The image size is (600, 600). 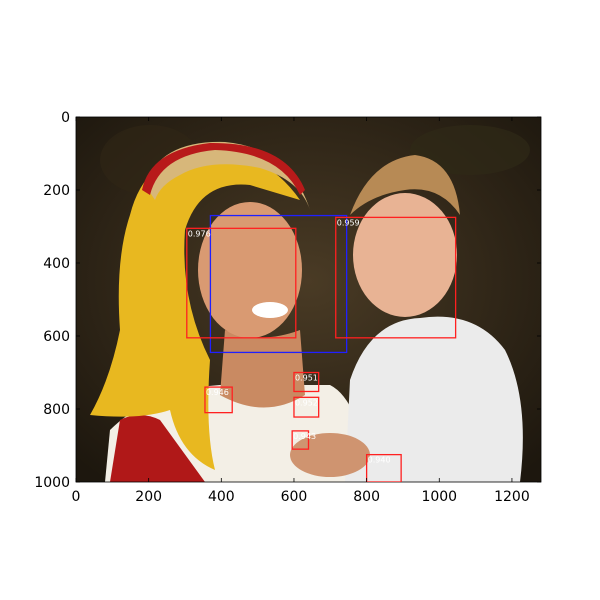 What do you see at coordinates (304, 436) in the screenshot?
I see `detection-score-label: 0.943` at bounding box center [304, 436].